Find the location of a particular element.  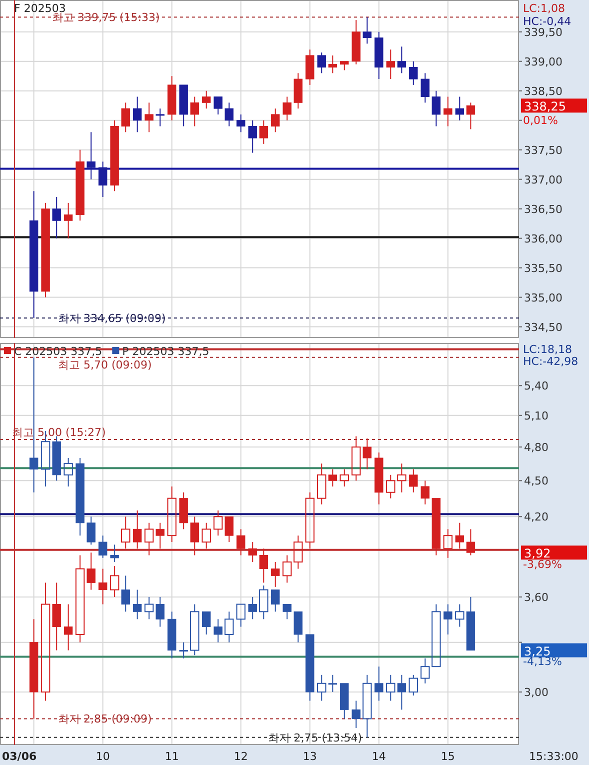

y-tick-label: 335,00 is located at coordinates (543, 297).